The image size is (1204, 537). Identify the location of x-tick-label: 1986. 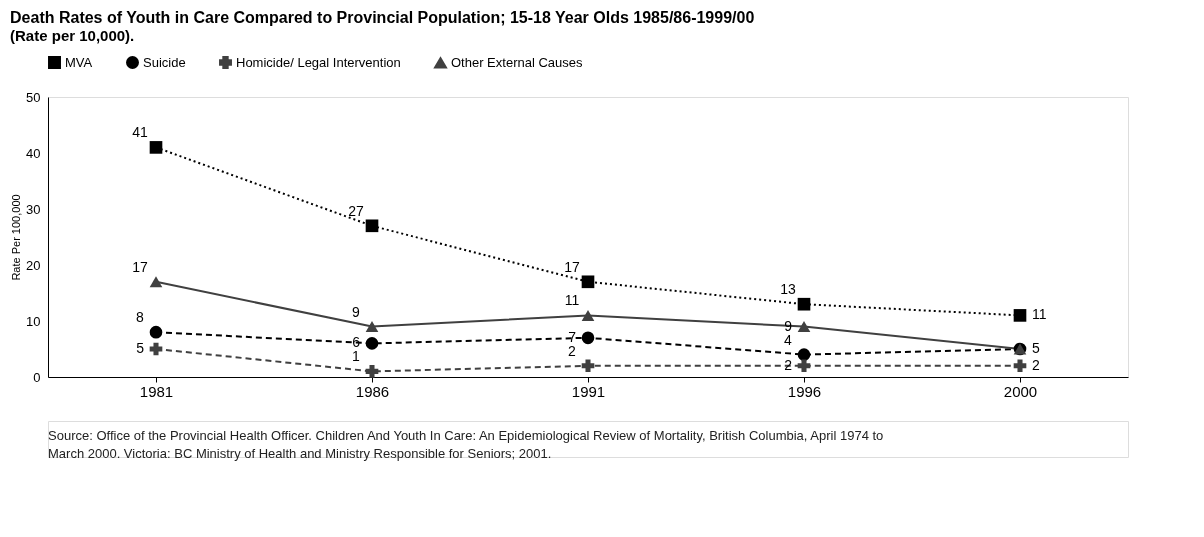
(372, 391).